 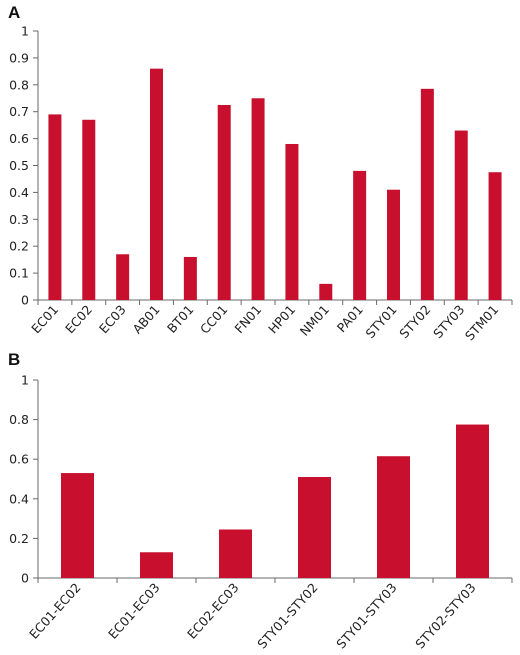 I want to click on y-tick-label: 0.9, so click(x=19, y=57).